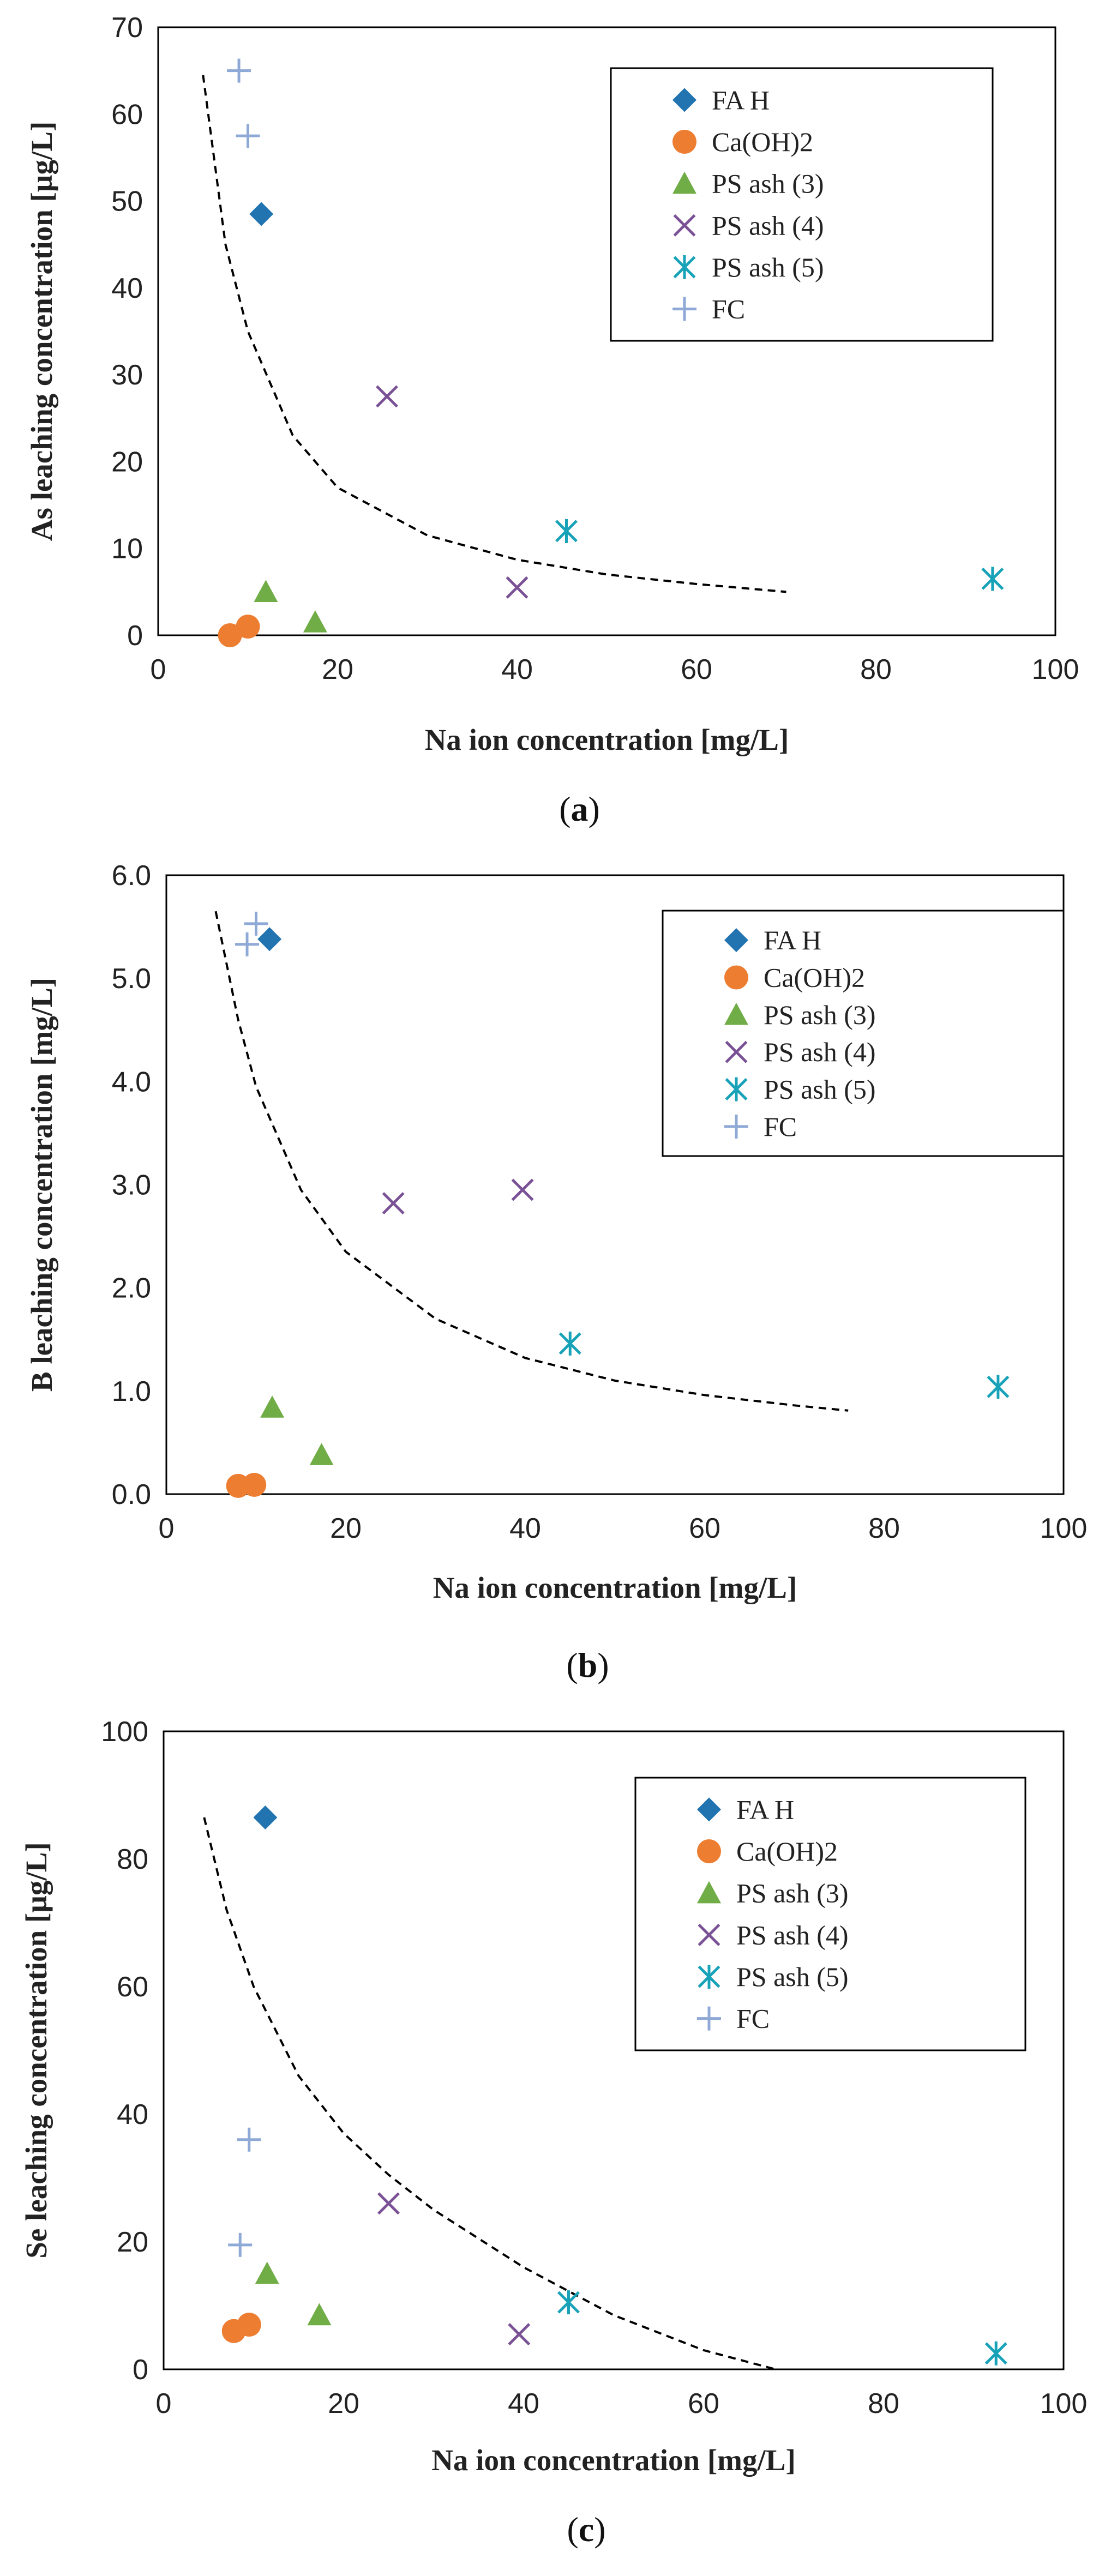 This screenshot has height=2576, width=1105. Describe the element at coordinates (131, 979) in the screenshot. I see `y-tick-label: 5.0` at that location.